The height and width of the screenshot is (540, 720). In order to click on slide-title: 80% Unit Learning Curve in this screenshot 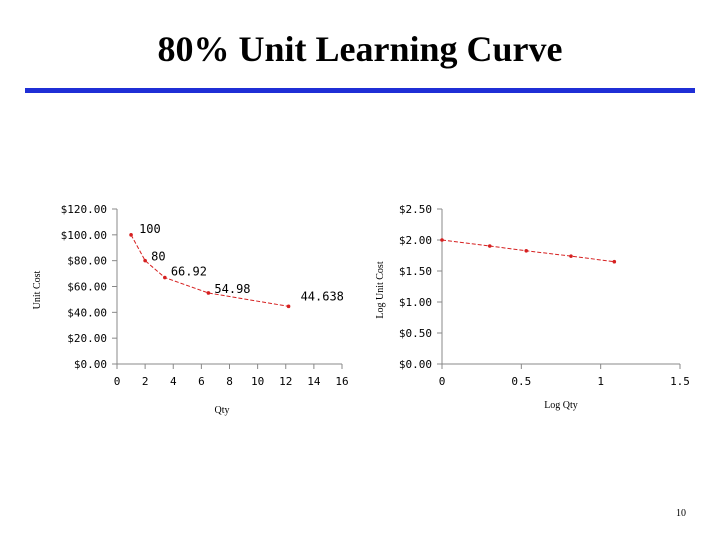, I will do `click(360, 49)`.